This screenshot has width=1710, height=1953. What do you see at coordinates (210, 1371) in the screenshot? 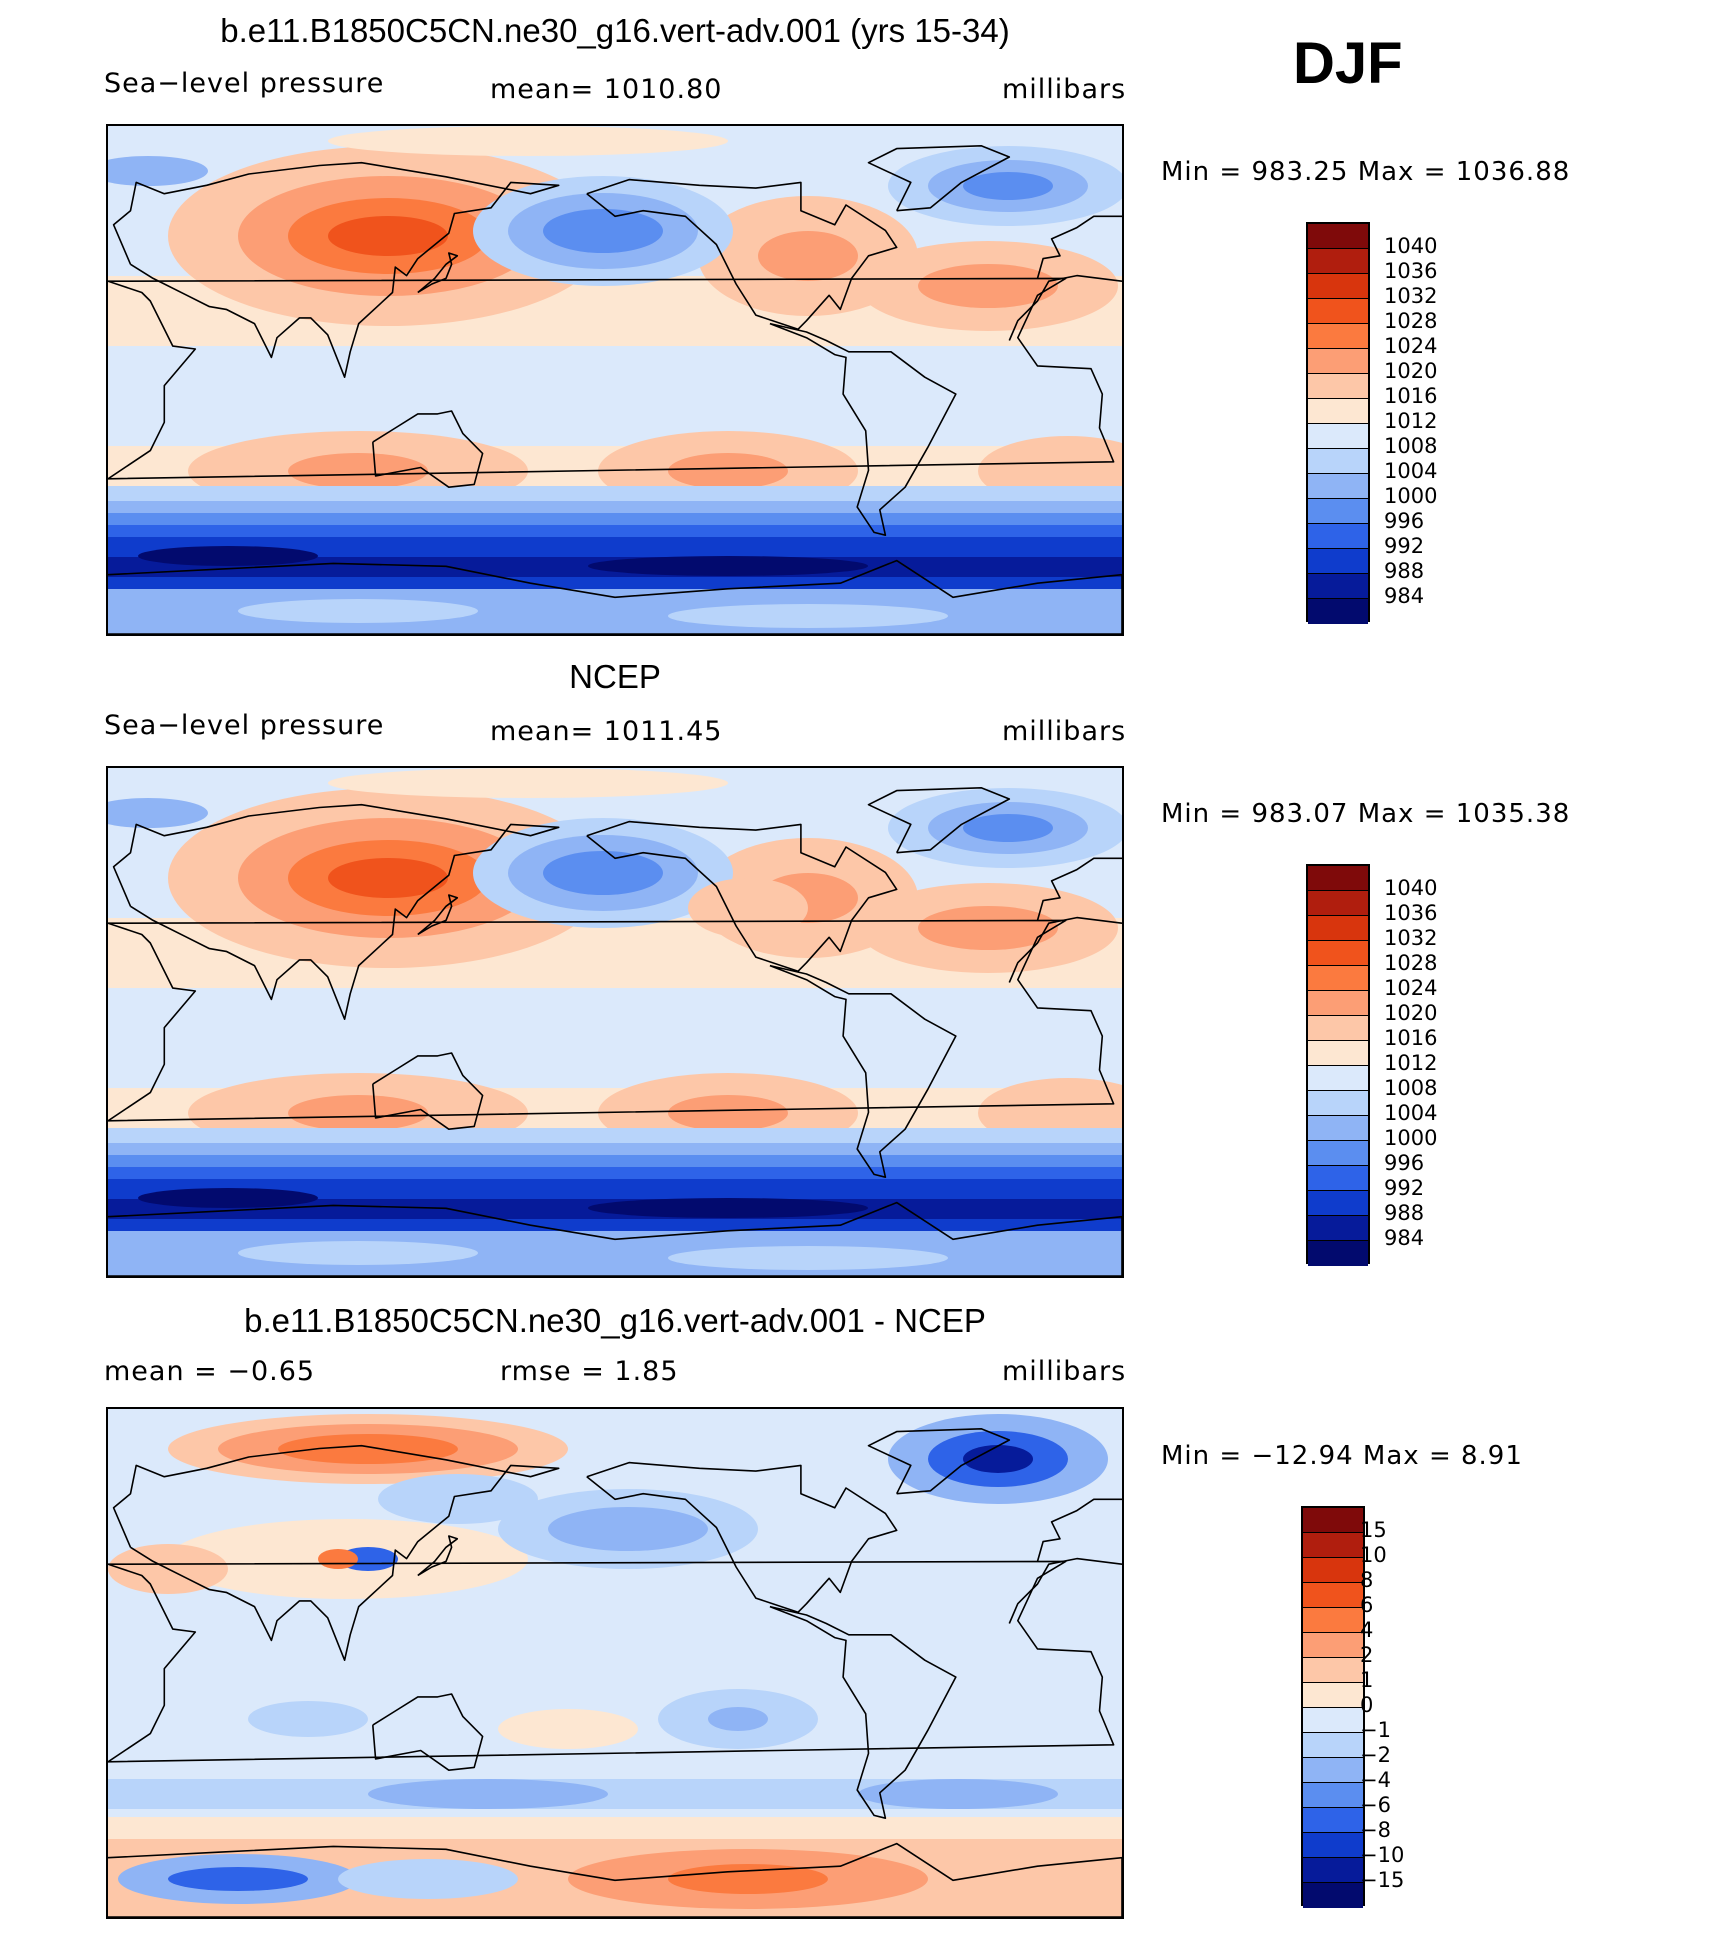
I see `panel-3-mean-label: mean = −0.65` at bounding box center [210, 1371].